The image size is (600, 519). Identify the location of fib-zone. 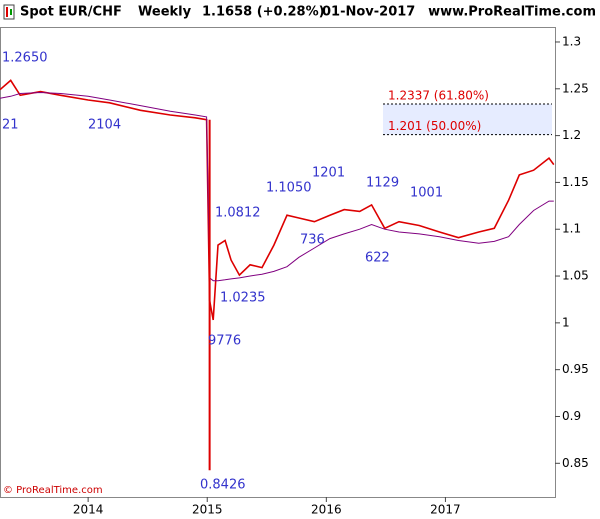
(467, 119).